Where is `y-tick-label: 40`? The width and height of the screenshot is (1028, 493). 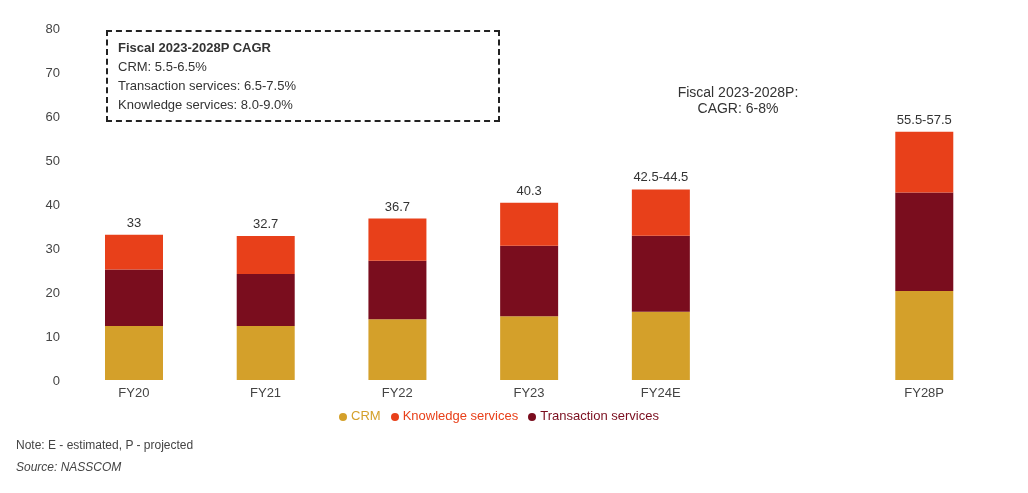 y-tick-label: 40 is located at coordinates (52, 204).